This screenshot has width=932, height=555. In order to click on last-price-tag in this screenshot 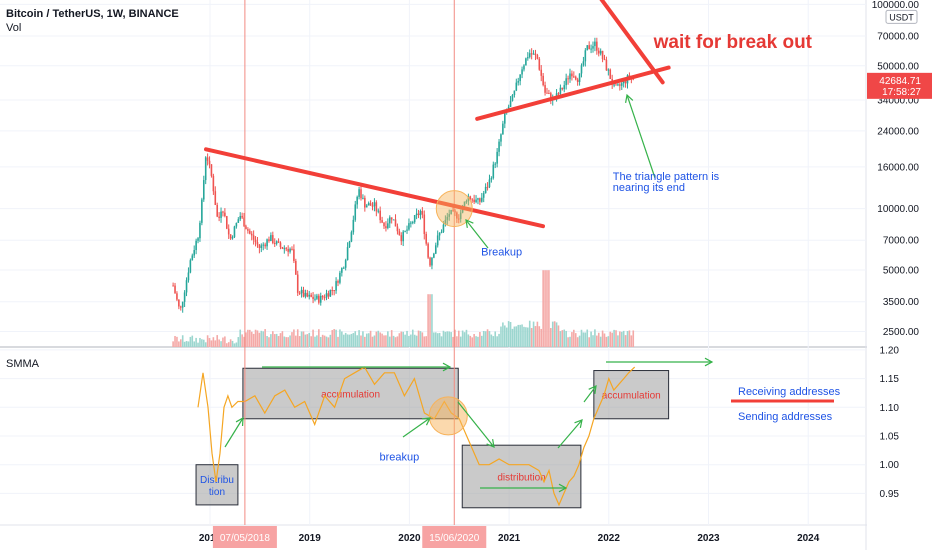, I will do `click(899, 85)`.